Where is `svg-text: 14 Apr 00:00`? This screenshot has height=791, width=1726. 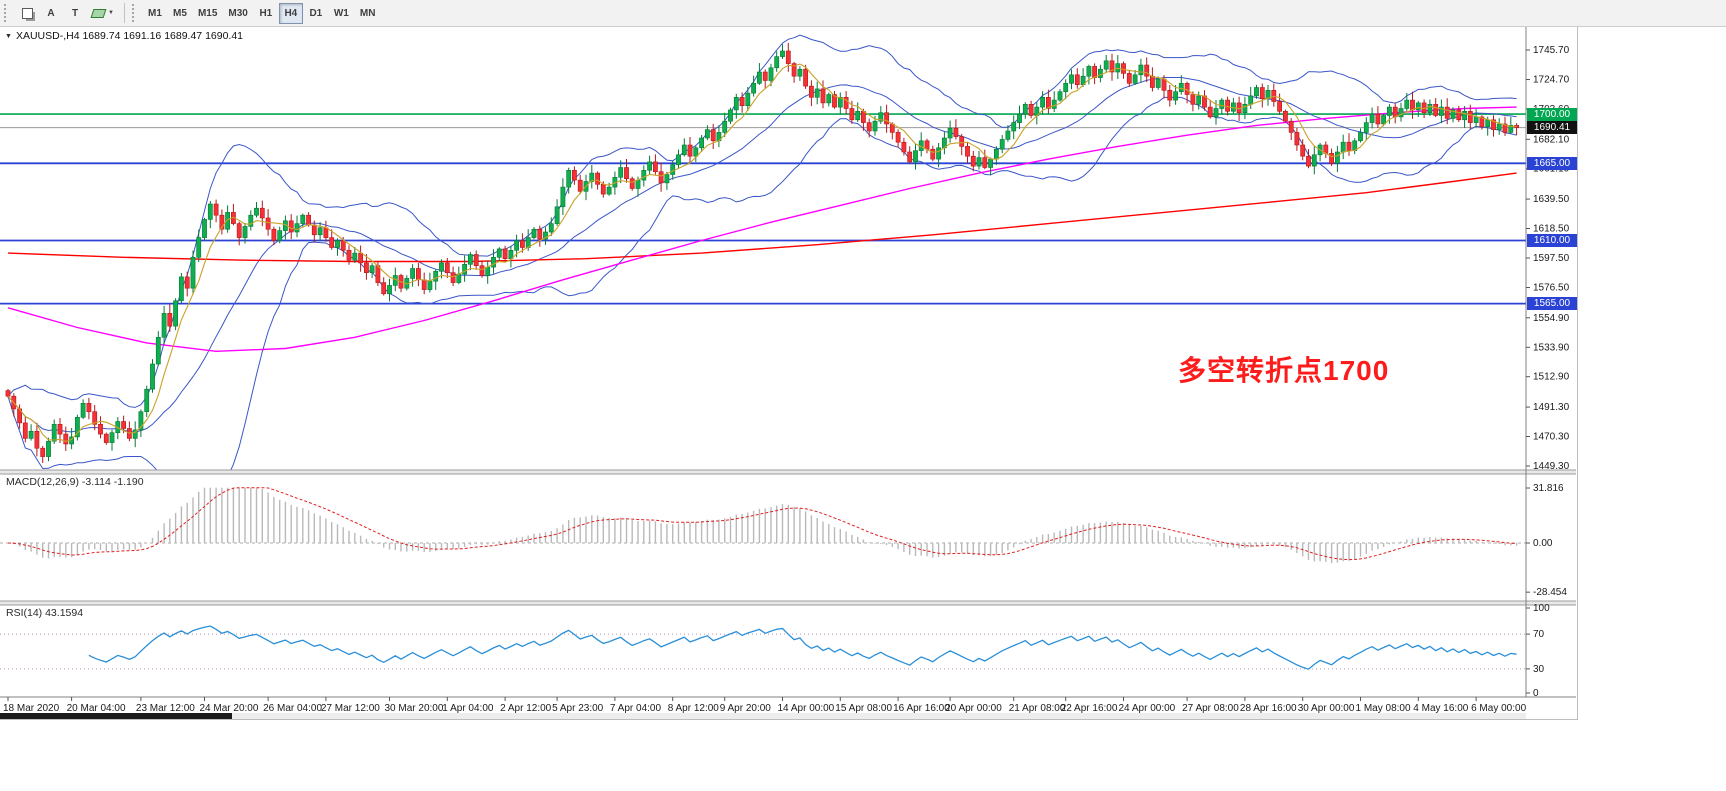 svg-text: 14 Apr 00:00 is located at coordinates (806, 708).